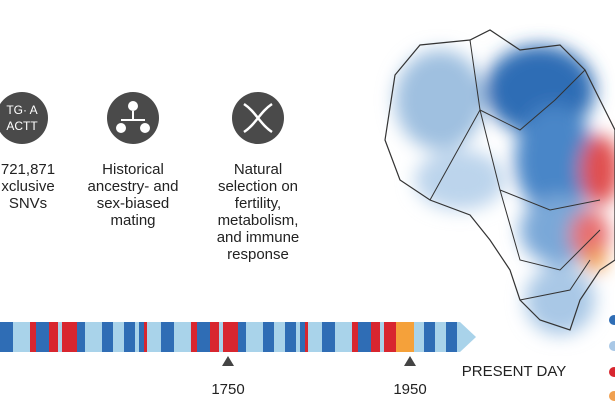 The width and height of the screenshot is (615, 410). What do you see at coordinates (27, 186) in the screenshot?
I see `description-line: xclusive` at bounding box center [27, 186].